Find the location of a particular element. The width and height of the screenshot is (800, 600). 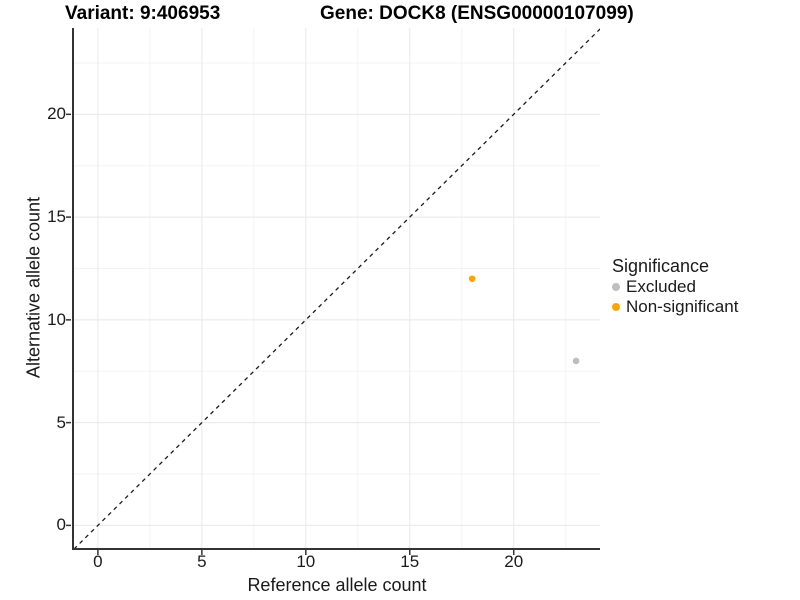

y-tick-label: 5 is located at coordinates (61, 422).